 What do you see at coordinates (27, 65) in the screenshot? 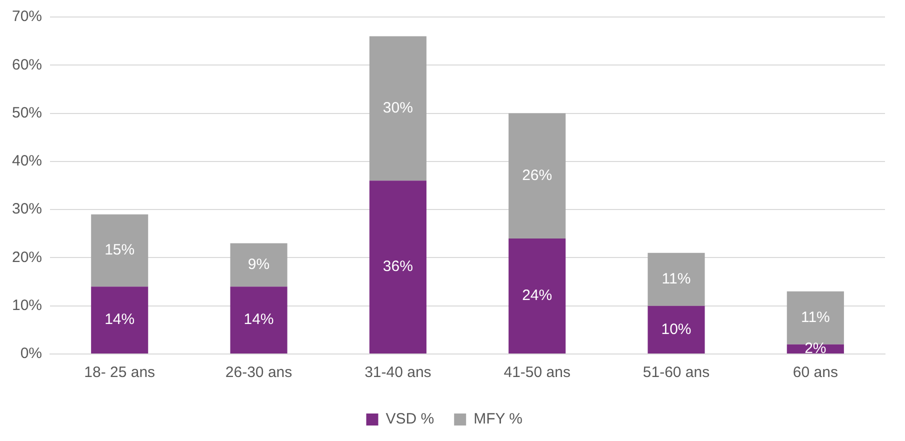
I see `y-tick-label: 60%` at bounding box center [27, 65].